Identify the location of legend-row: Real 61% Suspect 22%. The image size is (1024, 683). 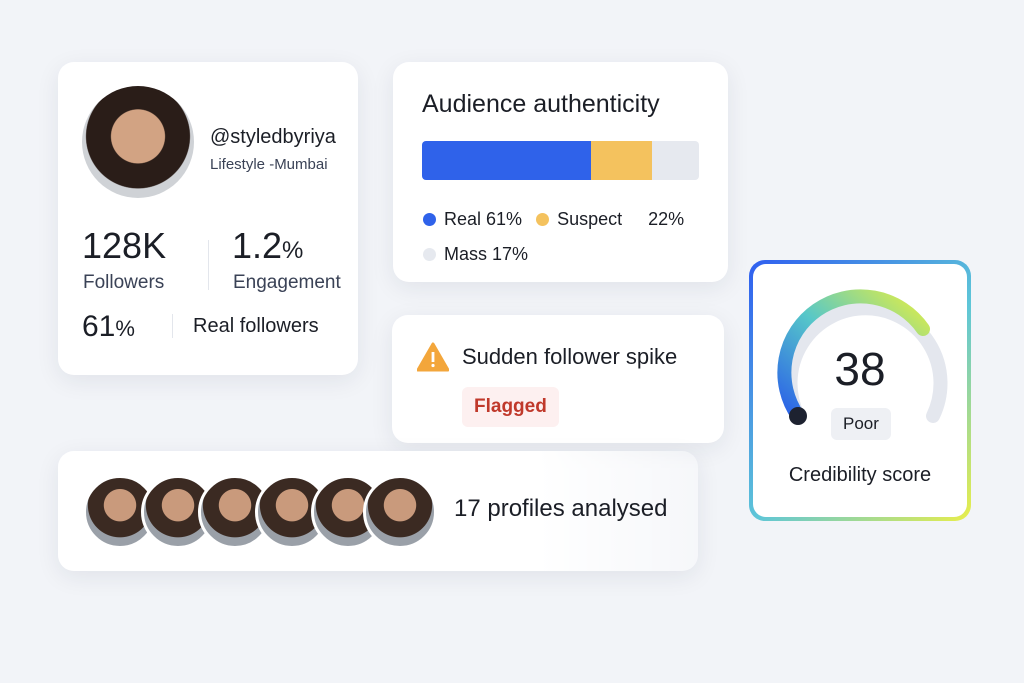
(568, 219).